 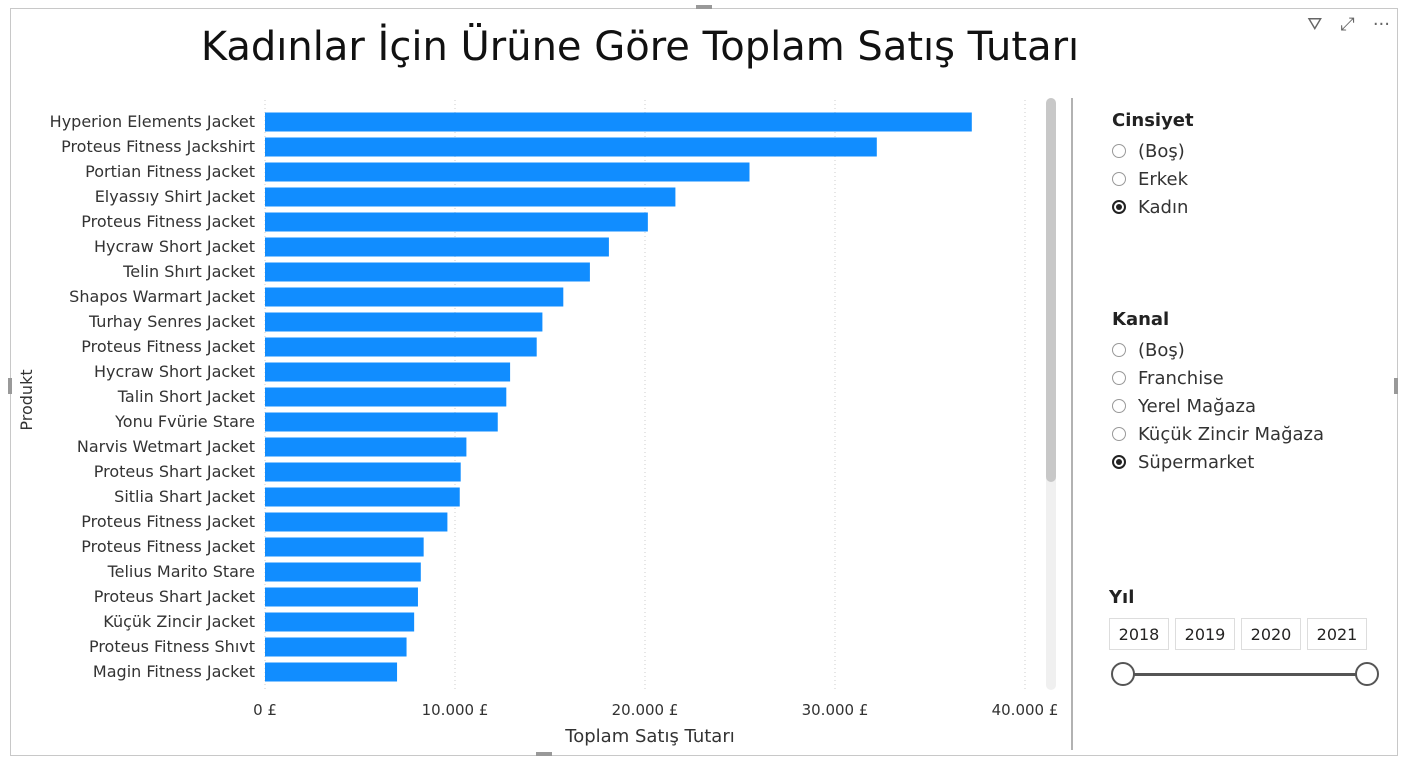 I want to click on option-label: Kadın, so click(x=1163, y=207).